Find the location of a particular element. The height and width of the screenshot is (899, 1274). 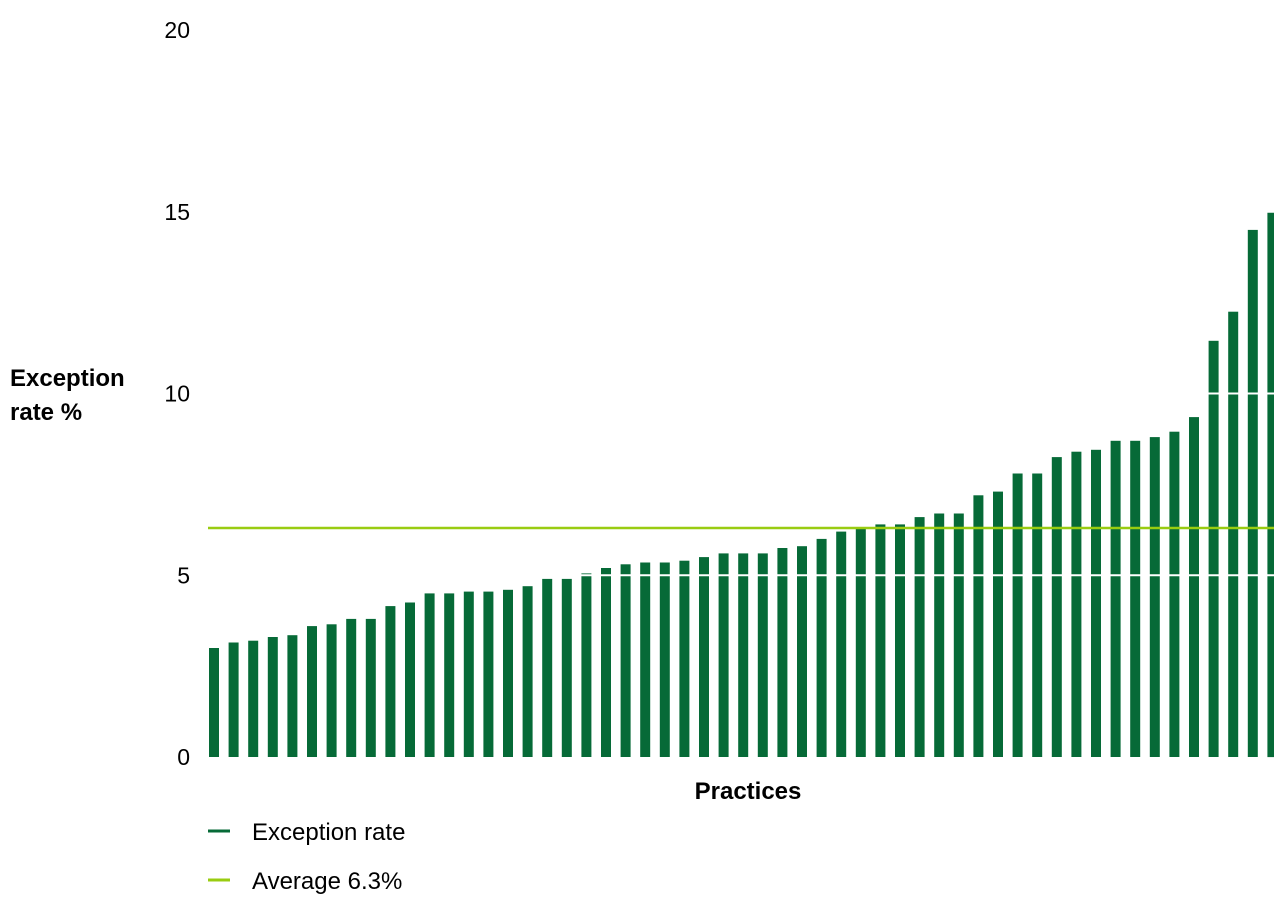

y-tick-labels: 0 5 10 15 20 is located at coordinates (177, 393).